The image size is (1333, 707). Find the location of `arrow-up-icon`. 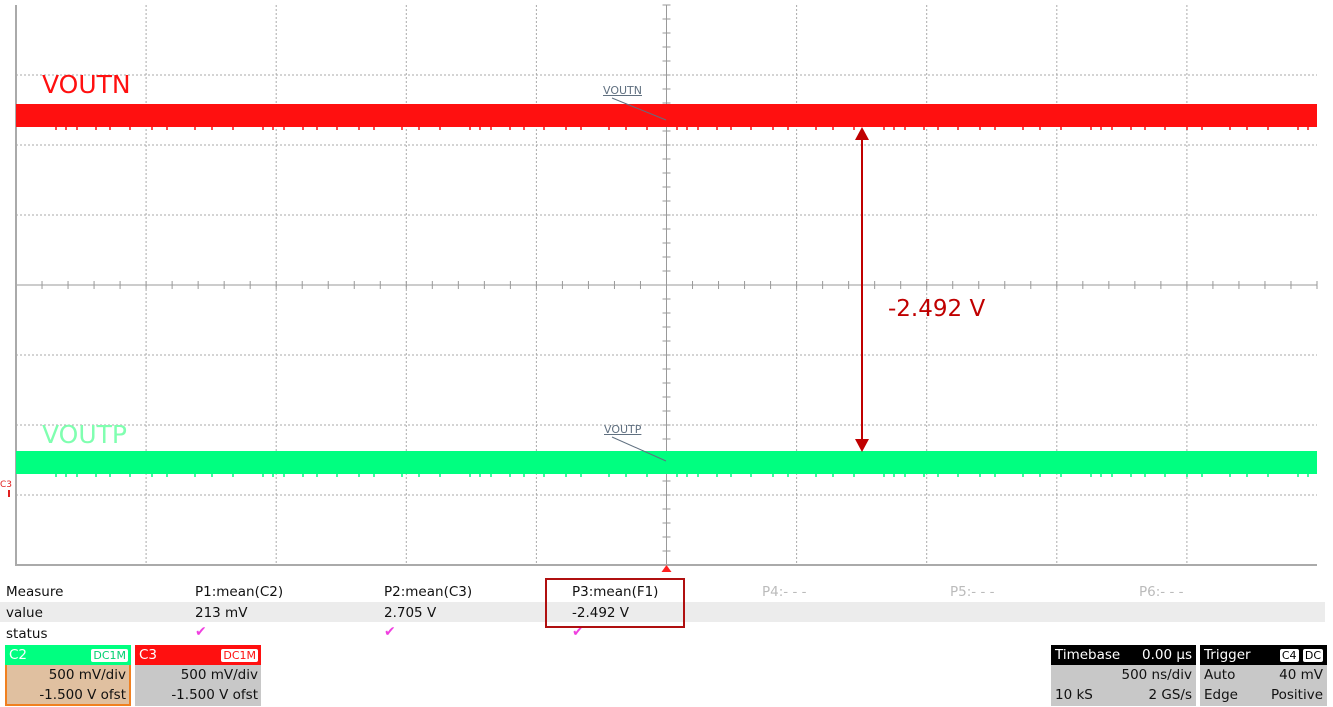

arrow-up-icon is located at coordinates (862, 133).